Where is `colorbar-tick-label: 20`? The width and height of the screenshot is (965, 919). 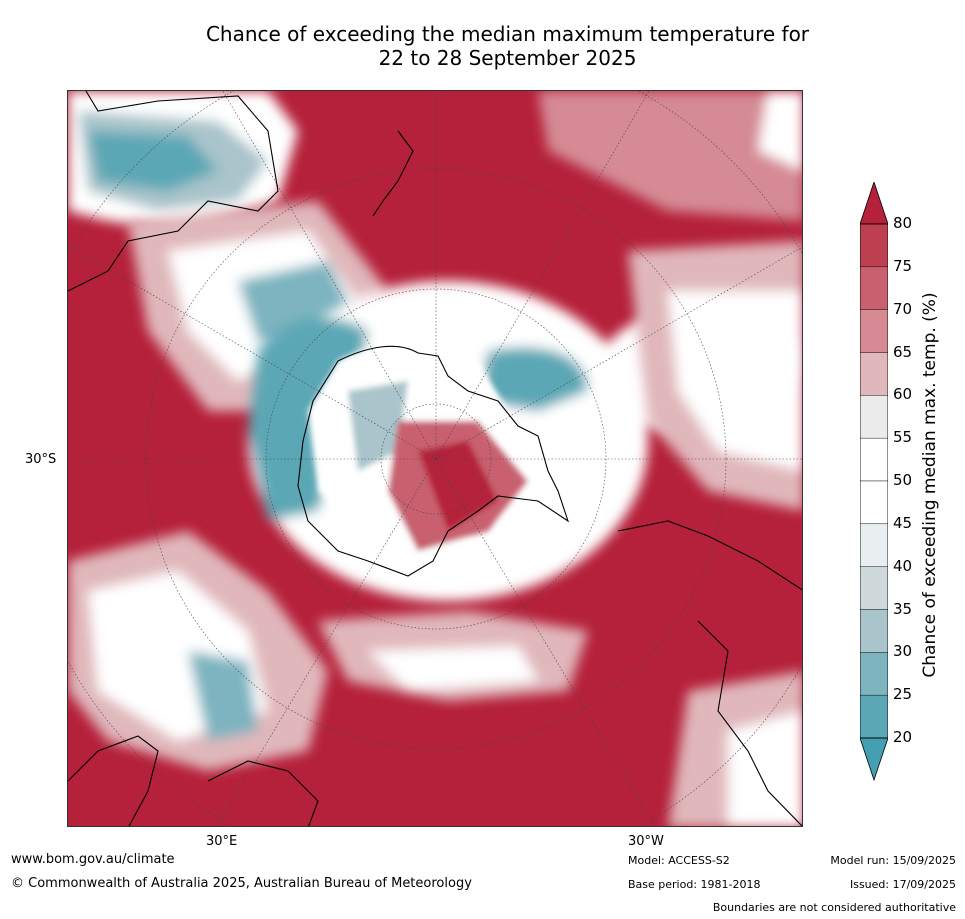
colorbar-tick-label: 20 is located at coordinates (903, 737).